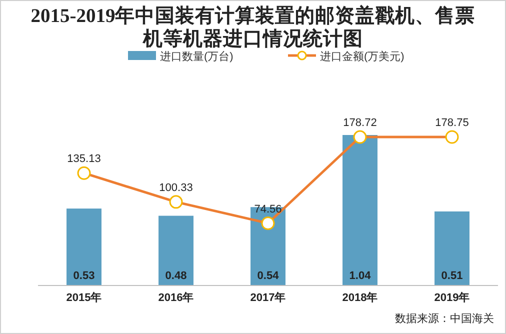 This screenshot has height=334, width=506. I want to click on legend-label: 进口数量(万台), so click(197, 56).